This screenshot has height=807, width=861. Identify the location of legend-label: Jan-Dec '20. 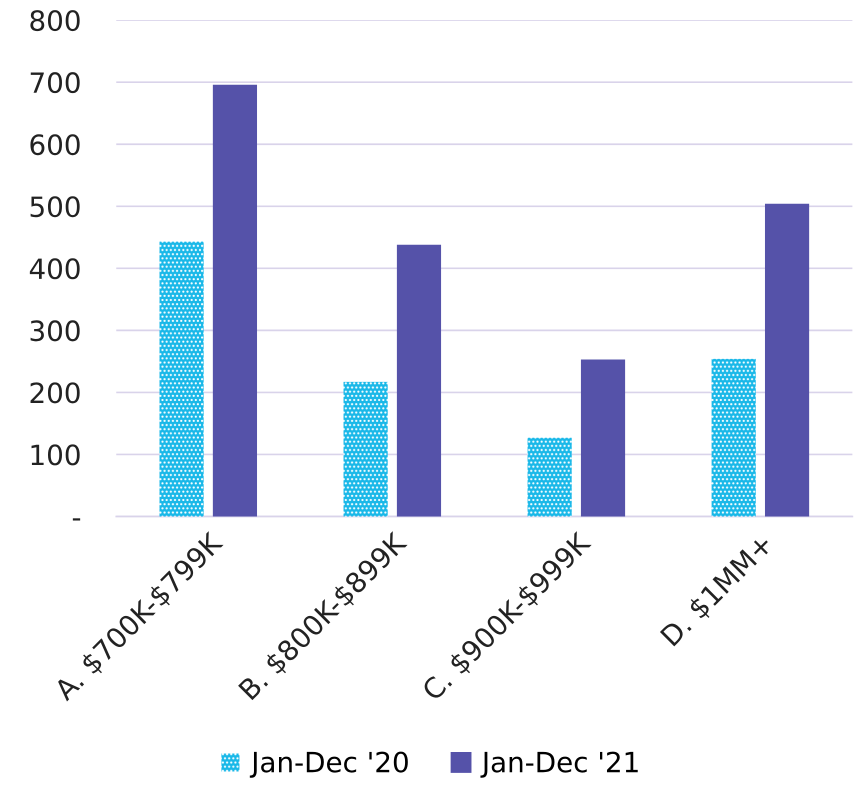
(329, 765).